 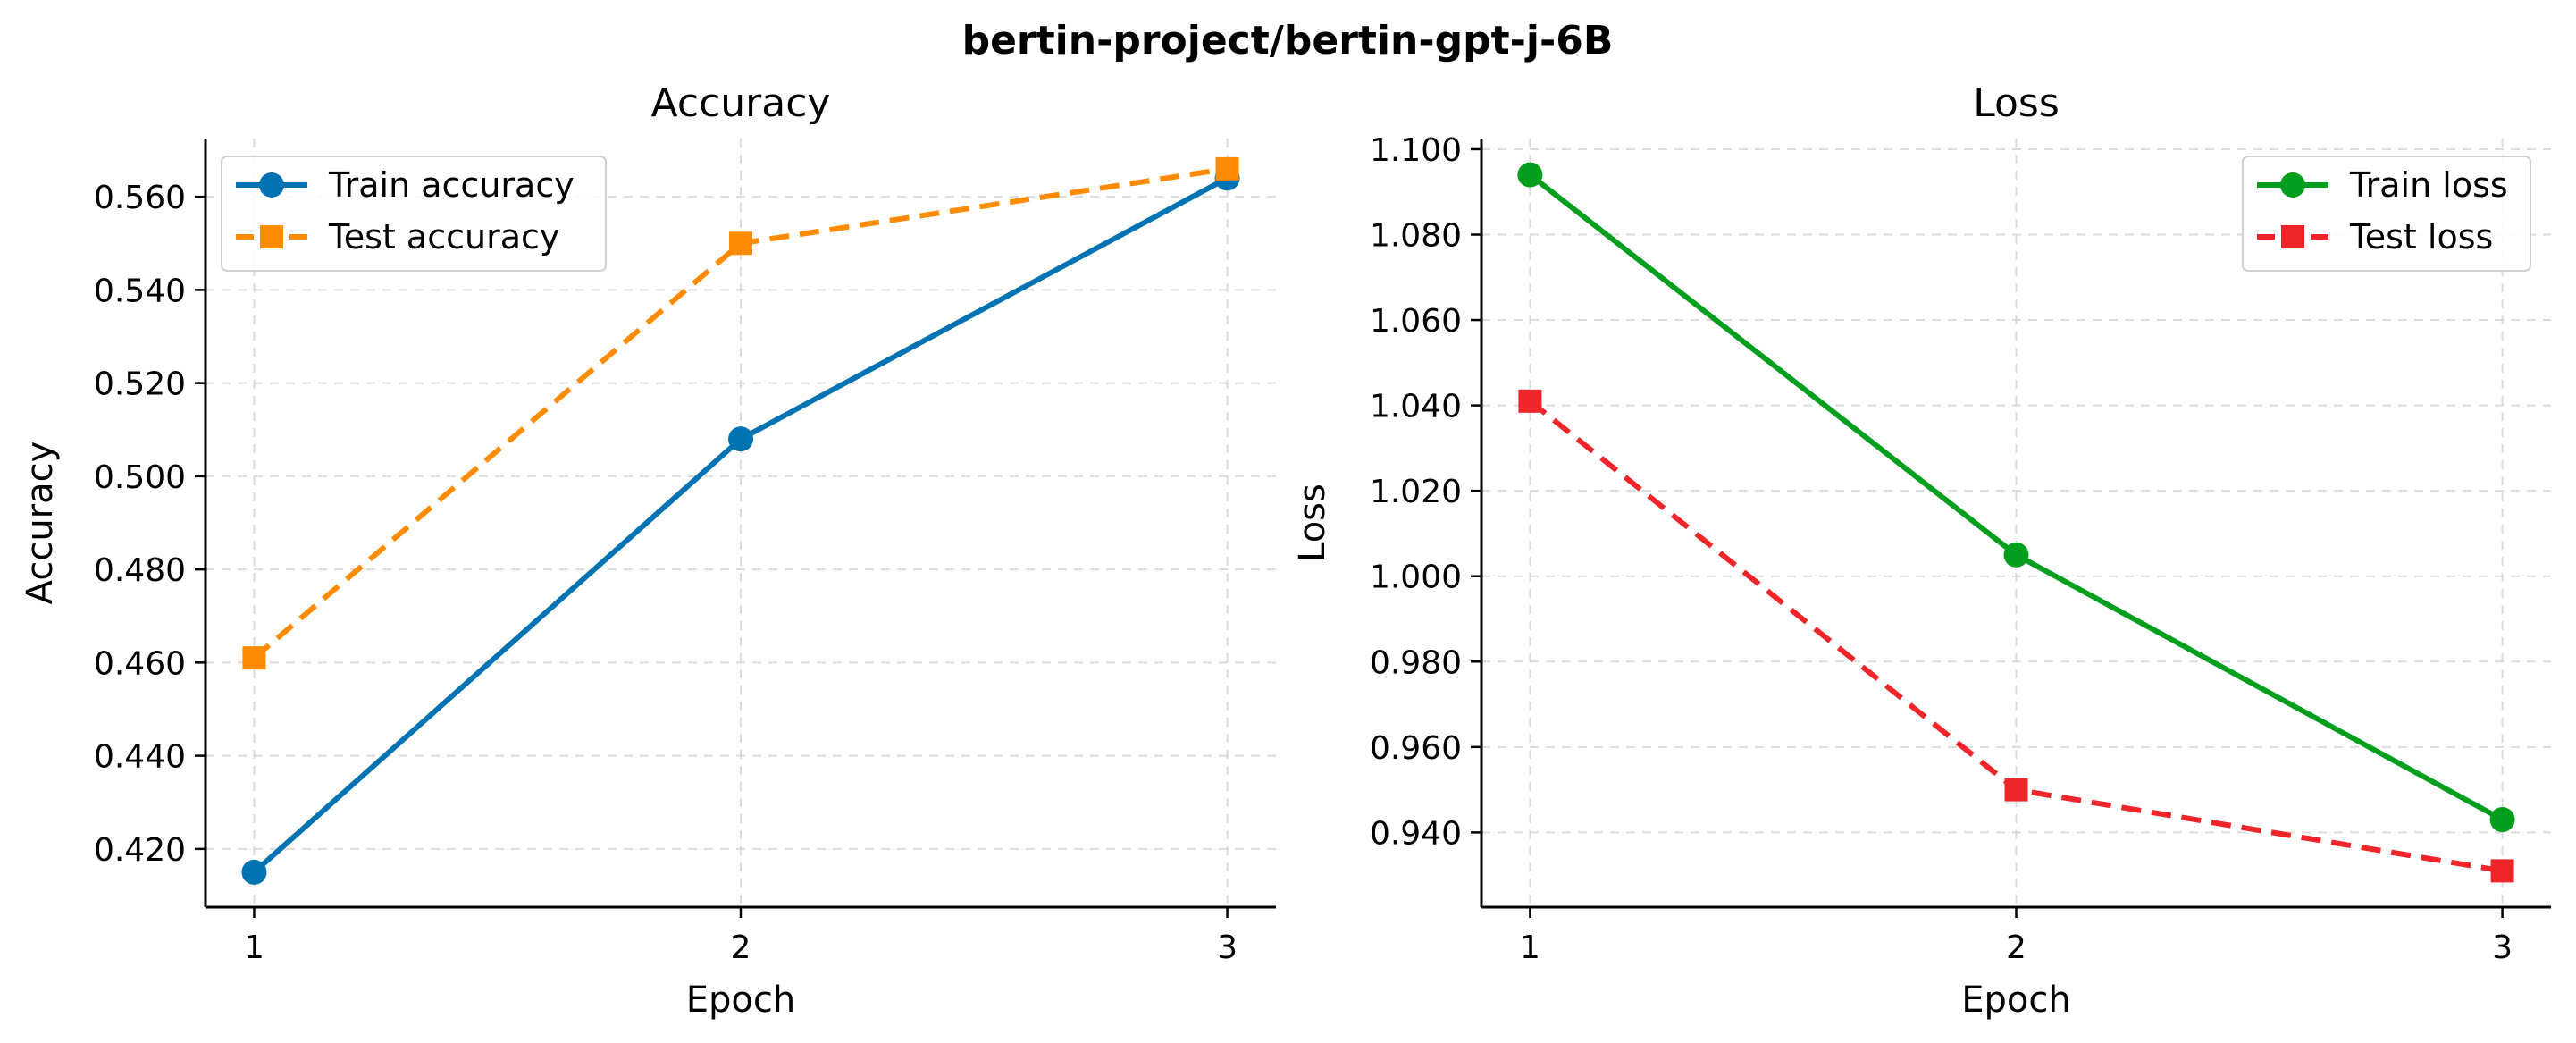 I want to click on y-tick-label: 1.000, so click(x=1416, y=577).